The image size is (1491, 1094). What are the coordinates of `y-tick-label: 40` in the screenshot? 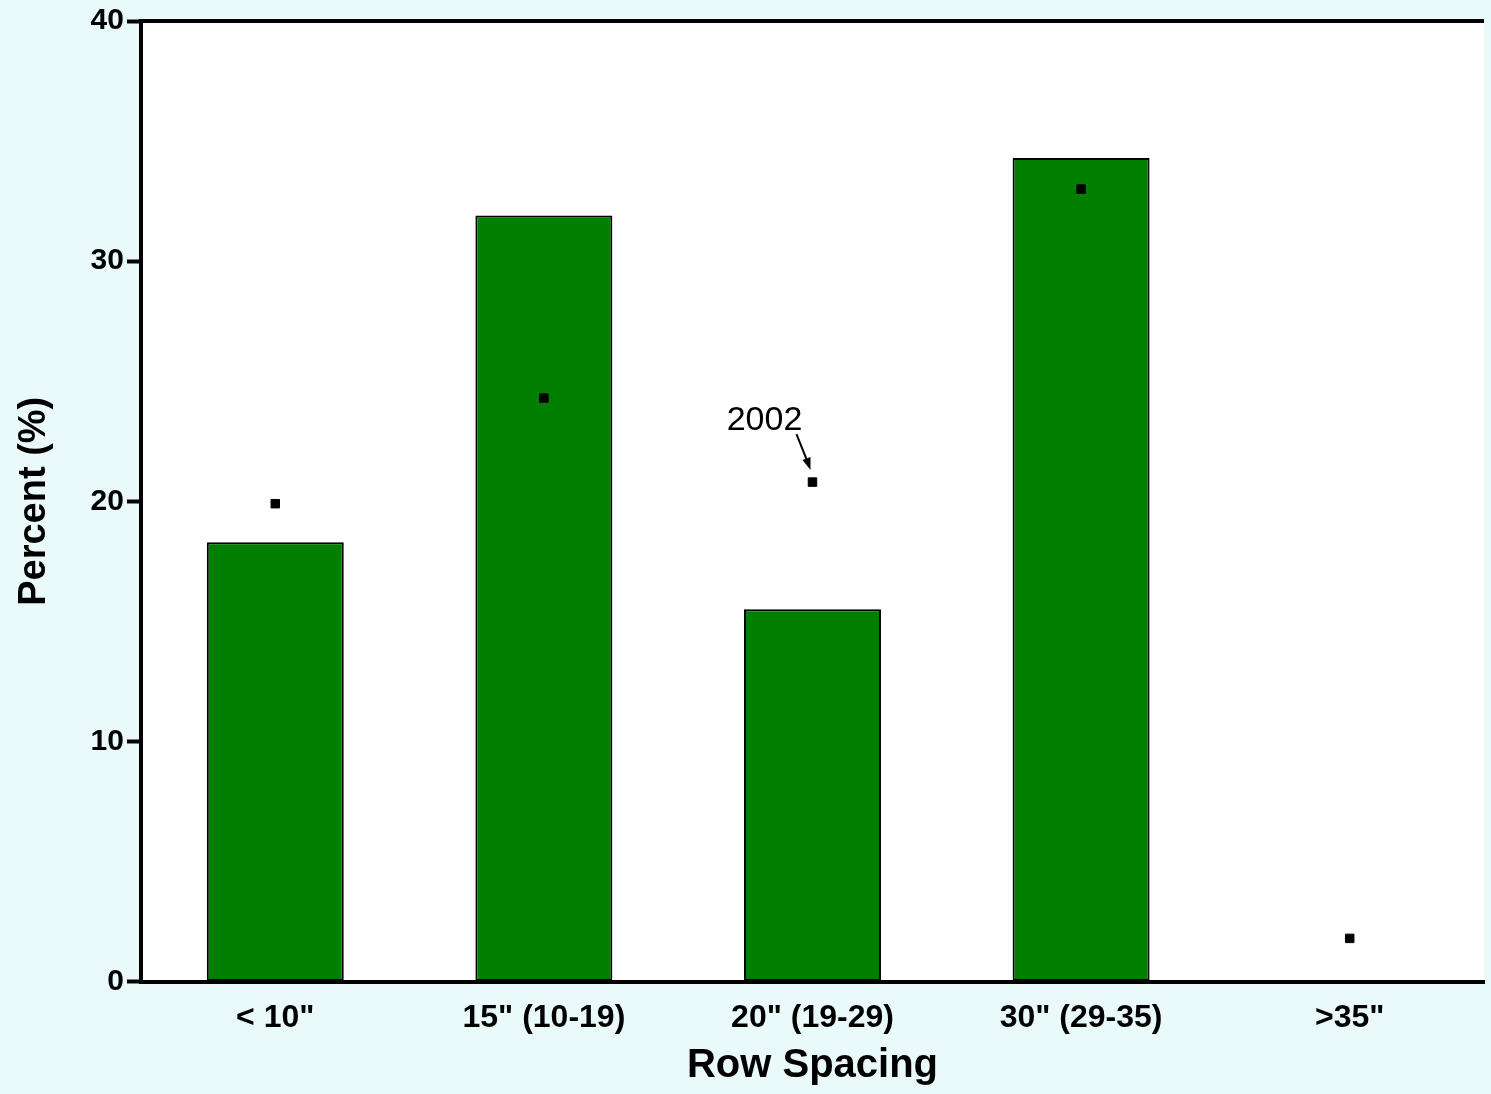 It's located at (107, 19).